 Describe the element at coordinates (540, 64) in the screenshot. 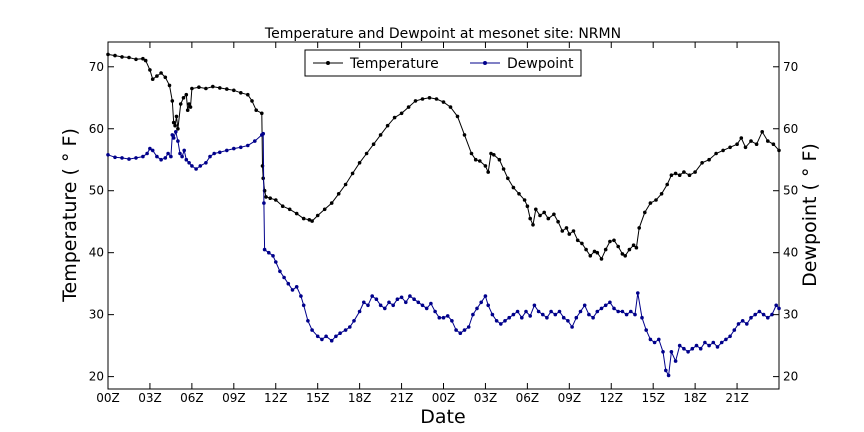

I see `legend-dewpoint-label: Dewpoint` at that location.